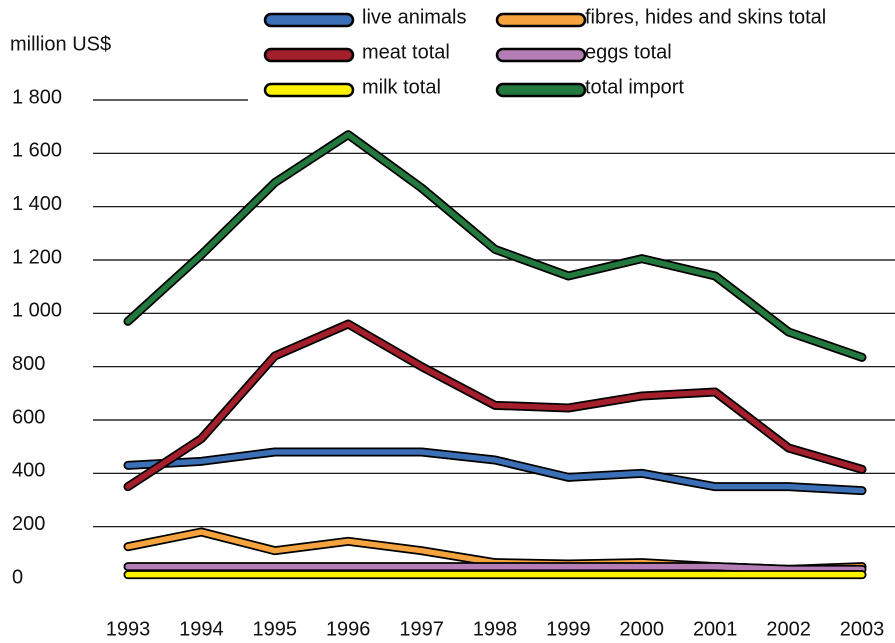 The width and height of the screenshot is (895, 643). I want to click on x-tick-label: 2002, so click(788, 629).